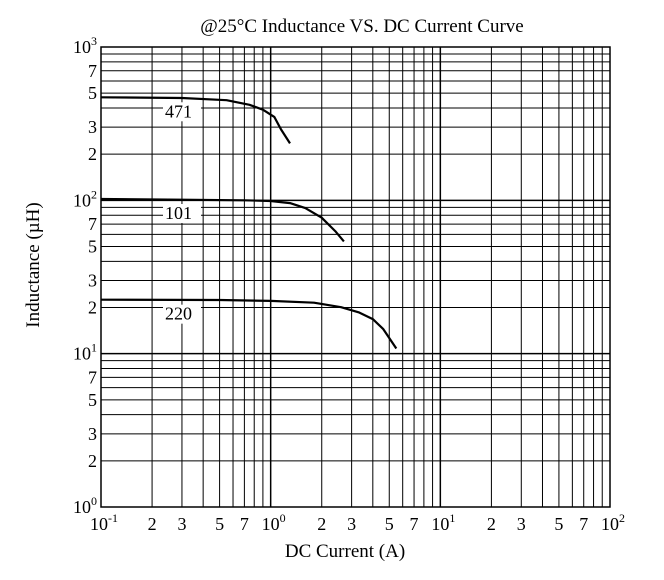  What do you see at coordinates (613, 522) in the screenshot?
I see `x-tick-label: 10²` at bounding box center [613, 522].